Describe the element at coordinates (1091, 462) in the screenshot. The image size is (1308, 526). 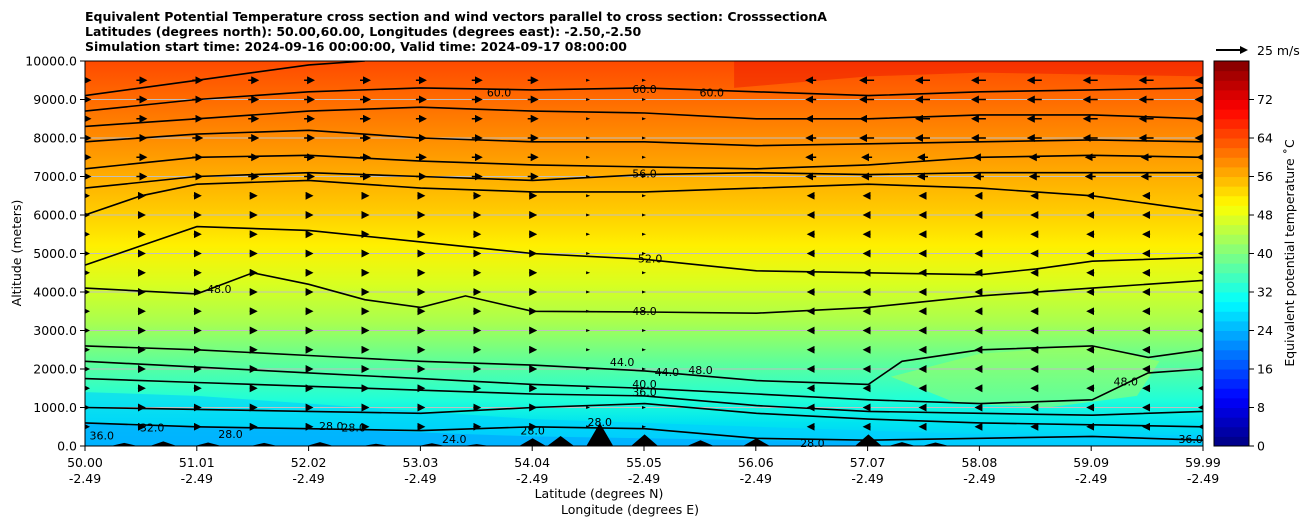
I see `x-tick-label-lat: 59.09` at that location.